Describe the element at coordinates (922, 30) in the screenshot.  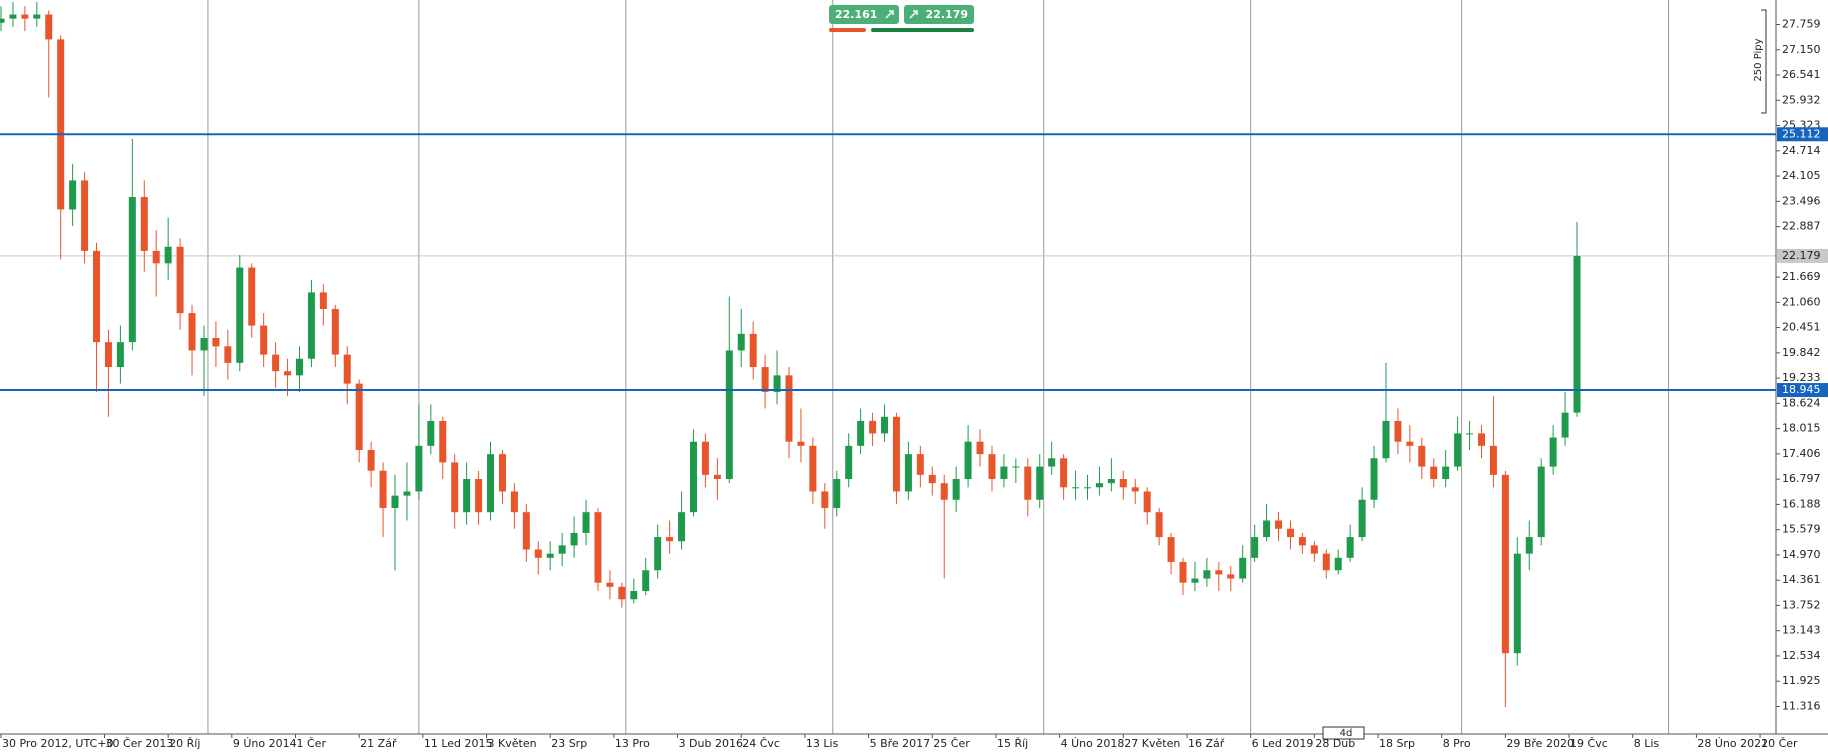
I see `sentiment-buy-bar` at that location.